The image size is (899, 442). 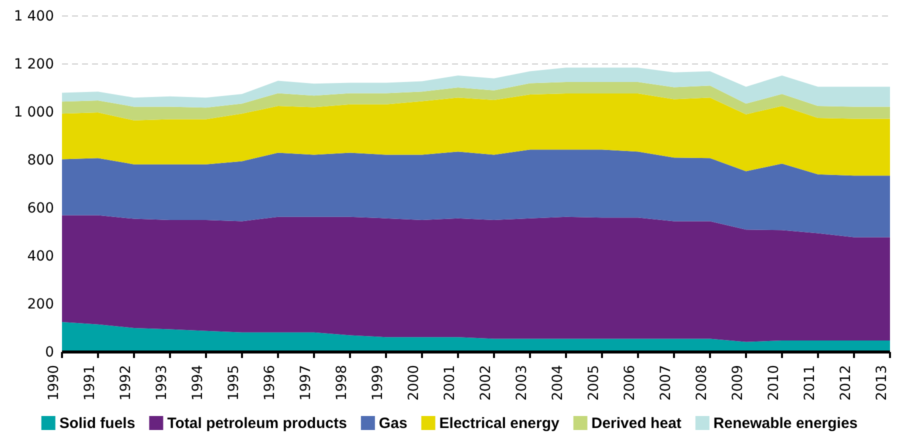 What do you see at coordinates (49, 352) in the screenshot?
I see `y-tick-label: 0` at bounding box center [49, 352].